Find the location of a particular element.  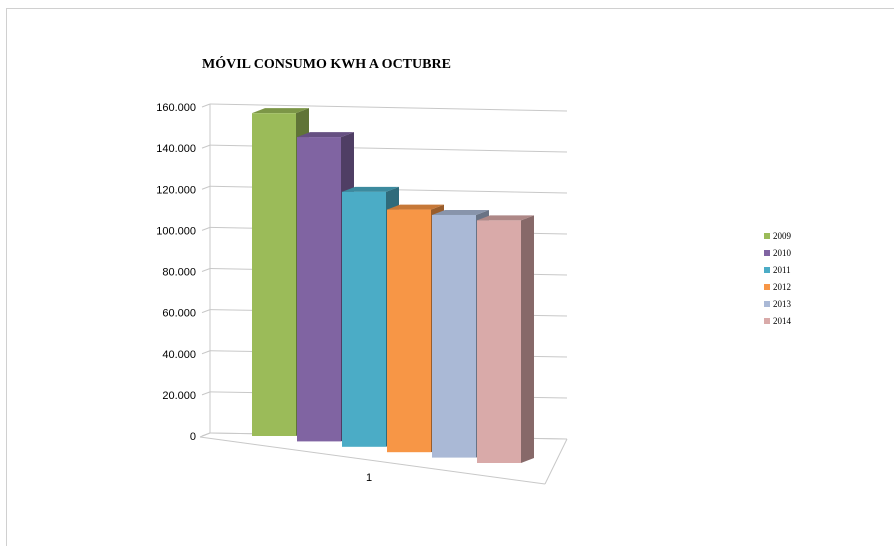

legend-swatch-2011 is located at coordinates (767, 270).